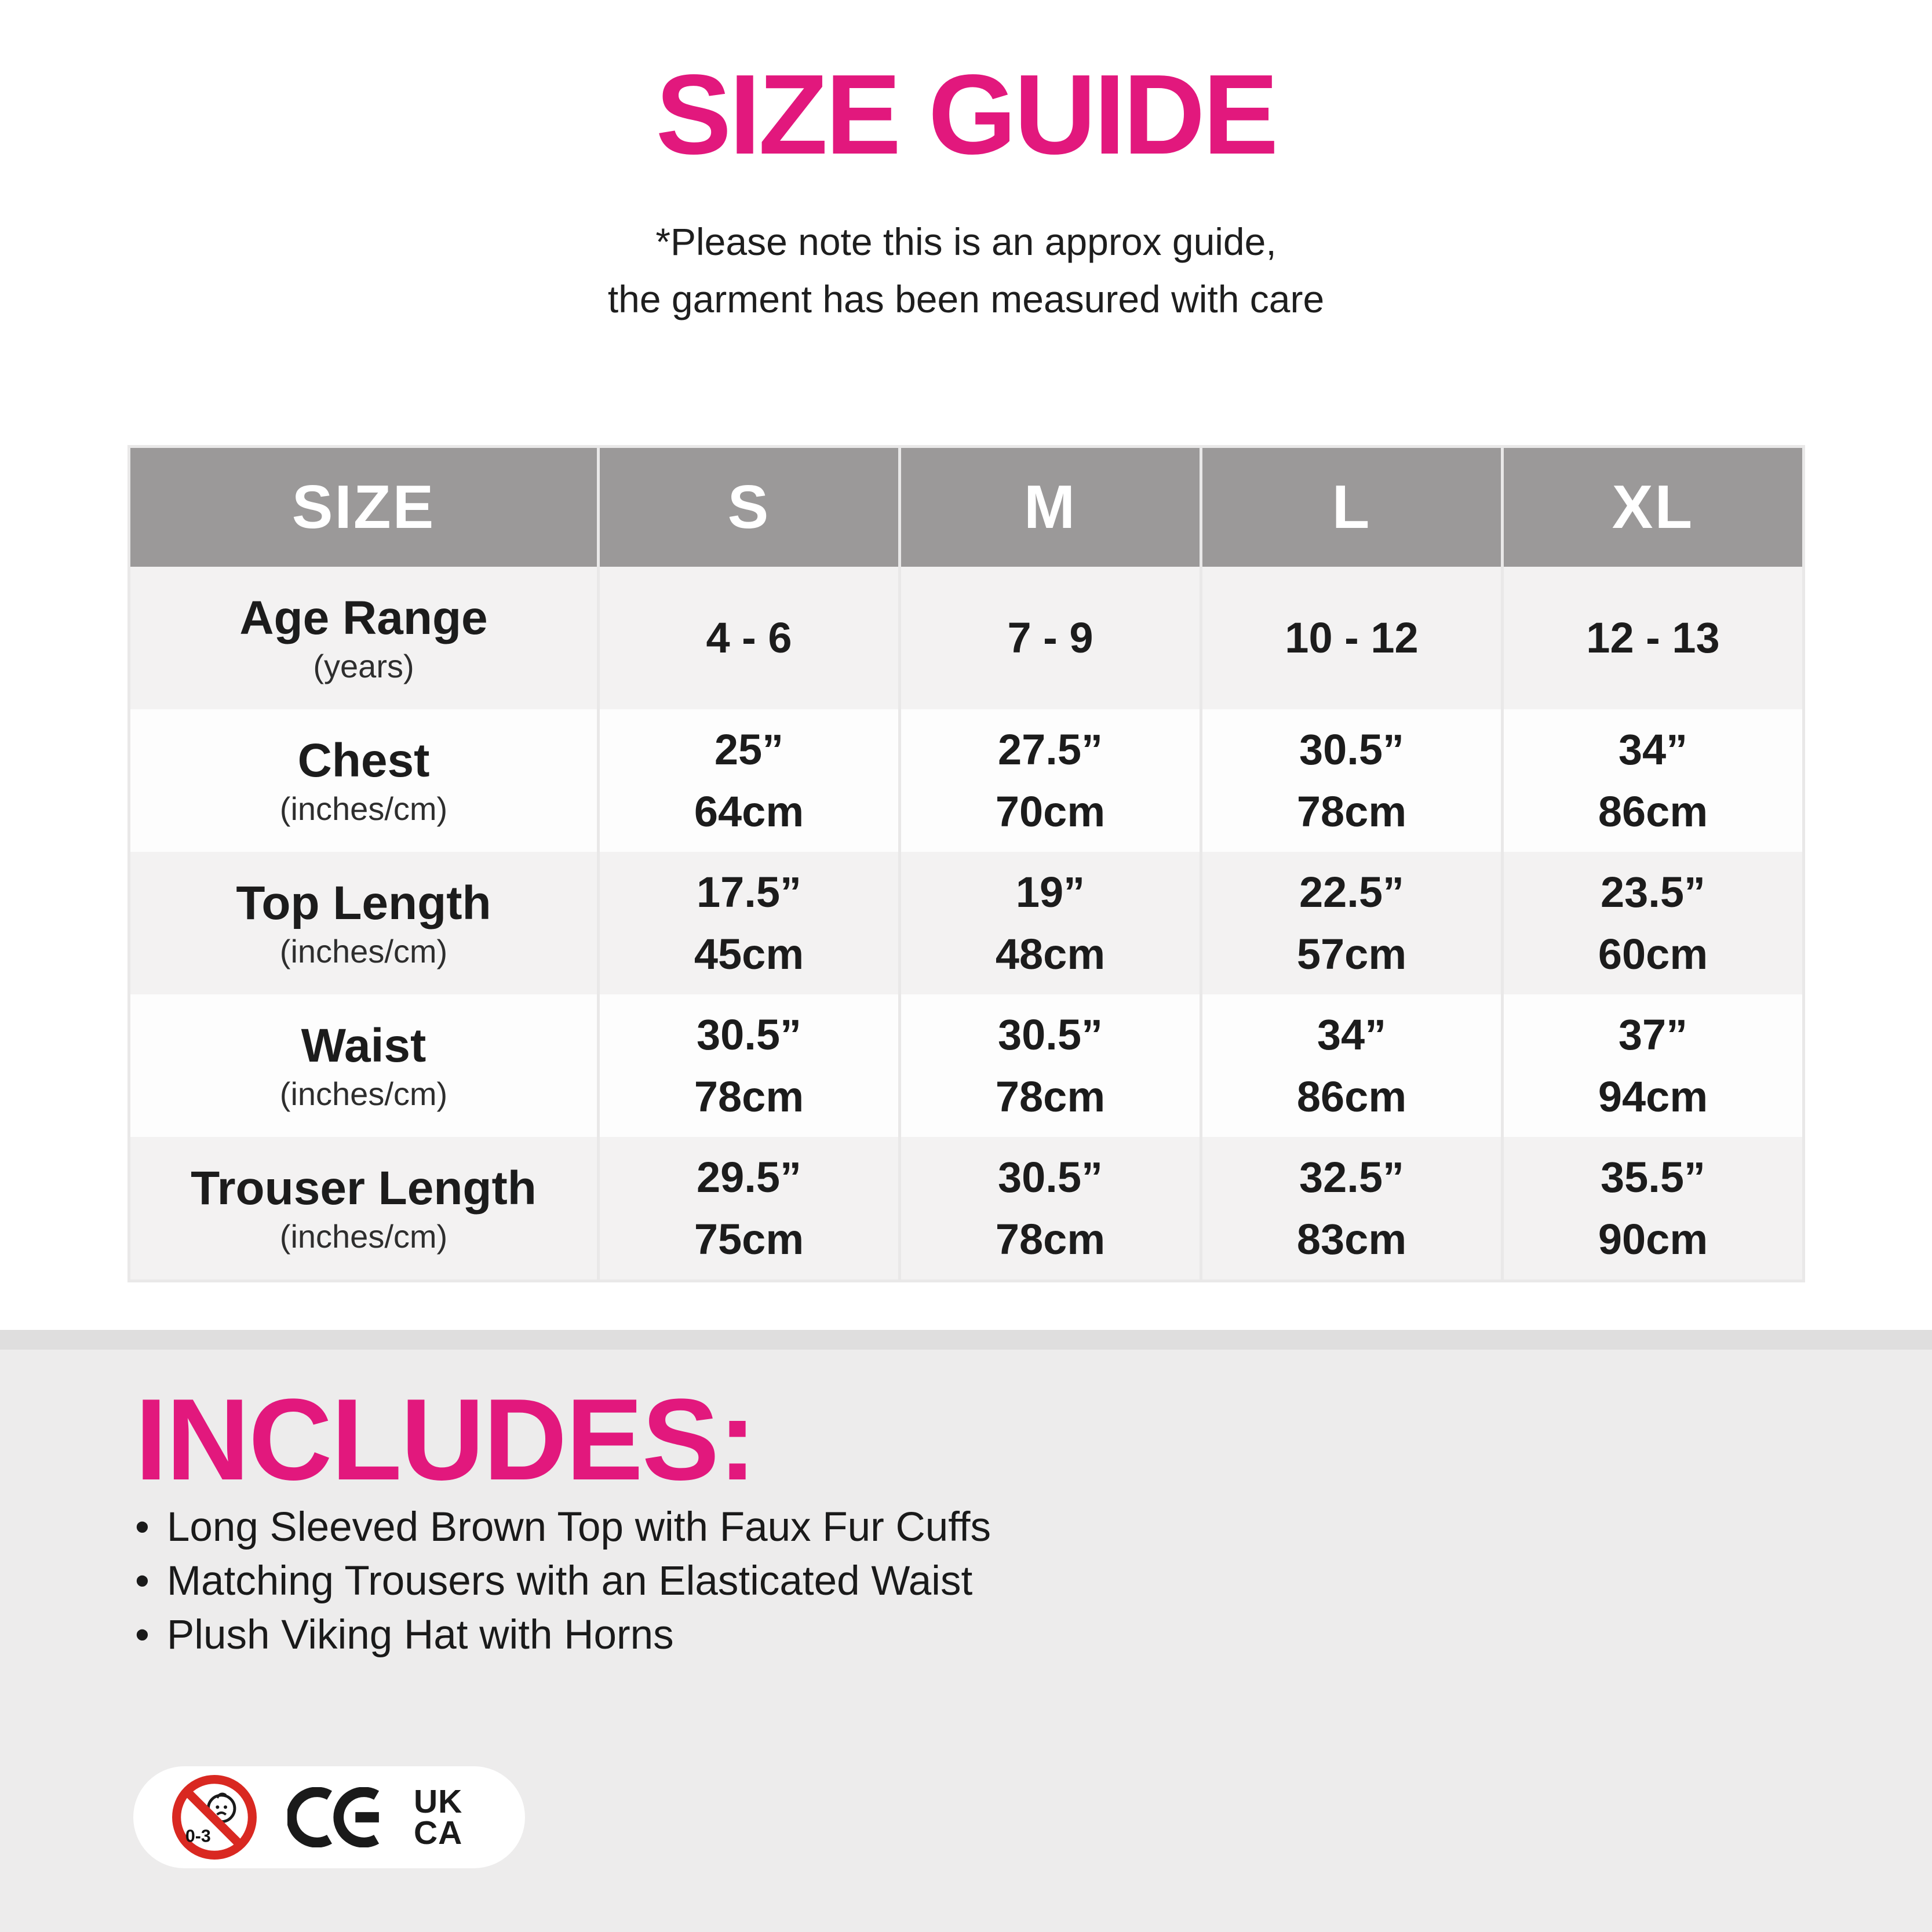 This screenshot has width=1932, height=1932. I want to click on list-item-text: Plush Viking Hat with Horns, so click(420, 1635).